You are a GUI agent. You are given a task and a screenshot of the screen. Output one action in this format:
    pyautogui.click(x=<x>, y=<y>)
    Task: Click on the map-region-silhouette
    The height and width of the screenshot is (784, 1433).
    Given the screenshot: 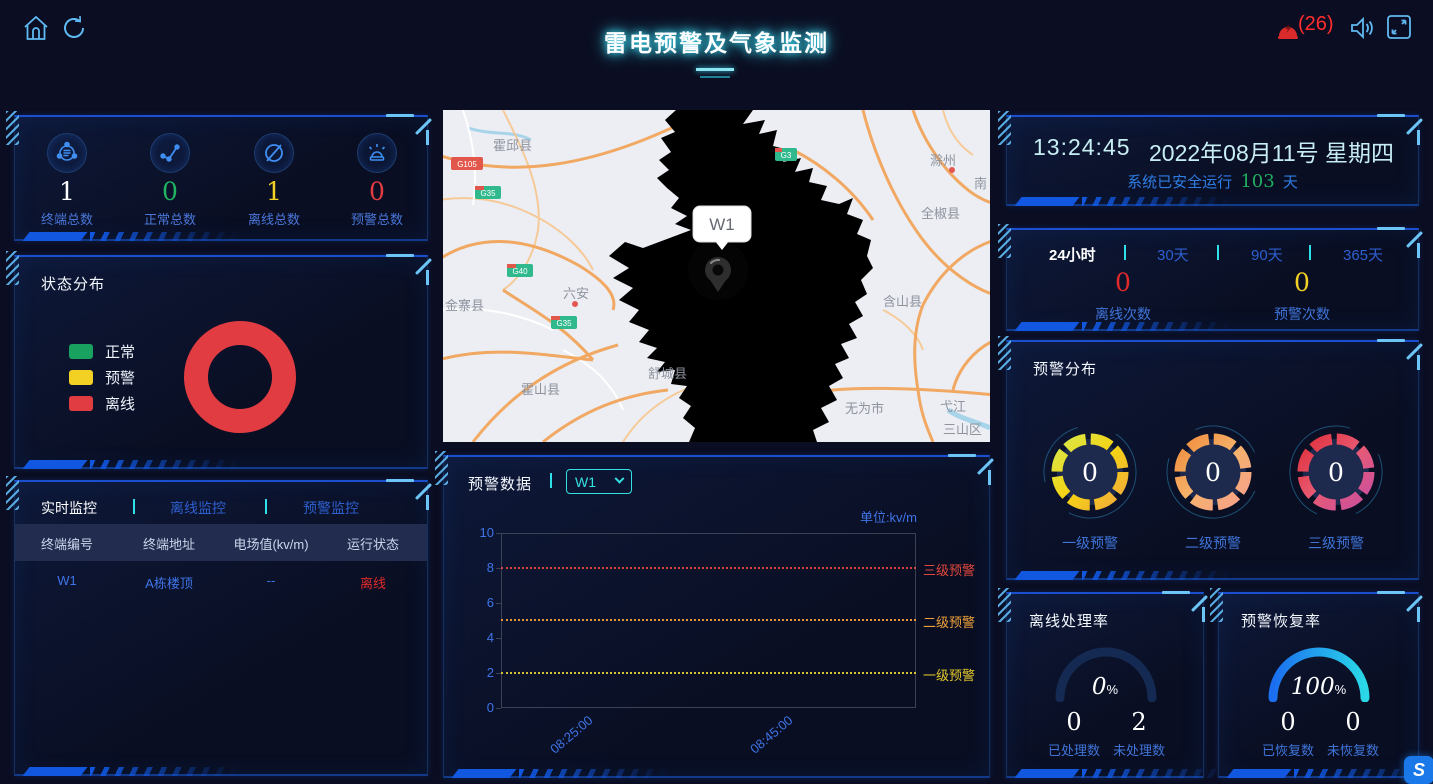 What is the action you would take?
    pyautogui.click(x=741, y=276)
    